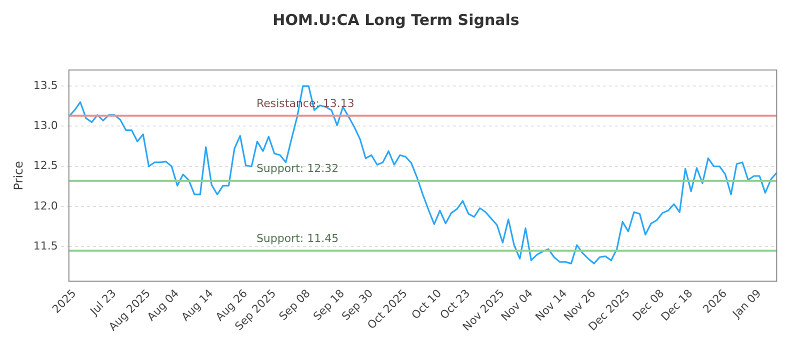 This screenshot has height=350, width=800. What do you see at coordinates (18, 175) in the screenshot?
I see `y-axis-title: Price` at bounding box center [18, 175].